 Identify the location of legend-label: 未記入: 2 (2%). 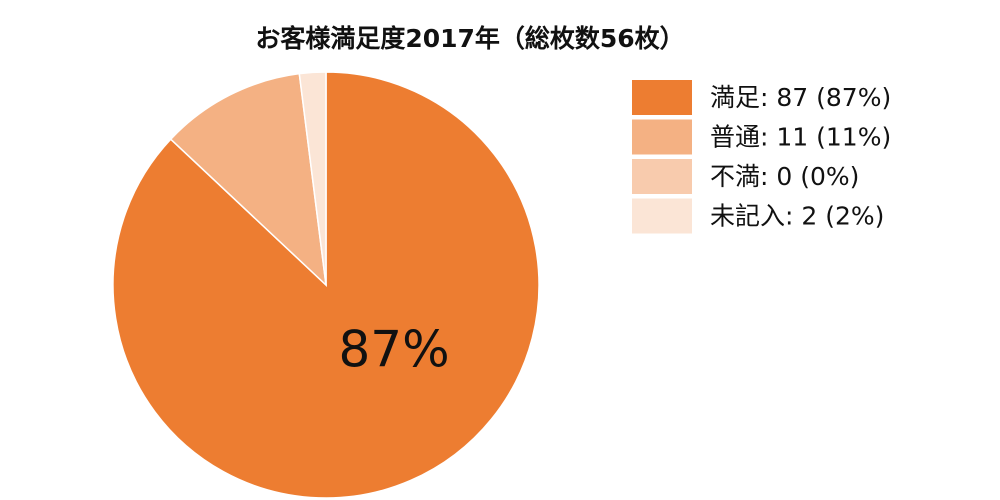
(797, 216).